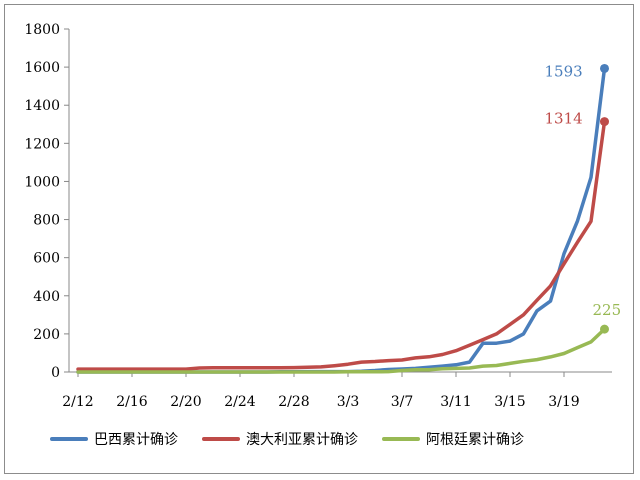 The image size is (640, 480). I want to click on legend-label-argentina: 阿根廷累计确诊, so click(475, 440).